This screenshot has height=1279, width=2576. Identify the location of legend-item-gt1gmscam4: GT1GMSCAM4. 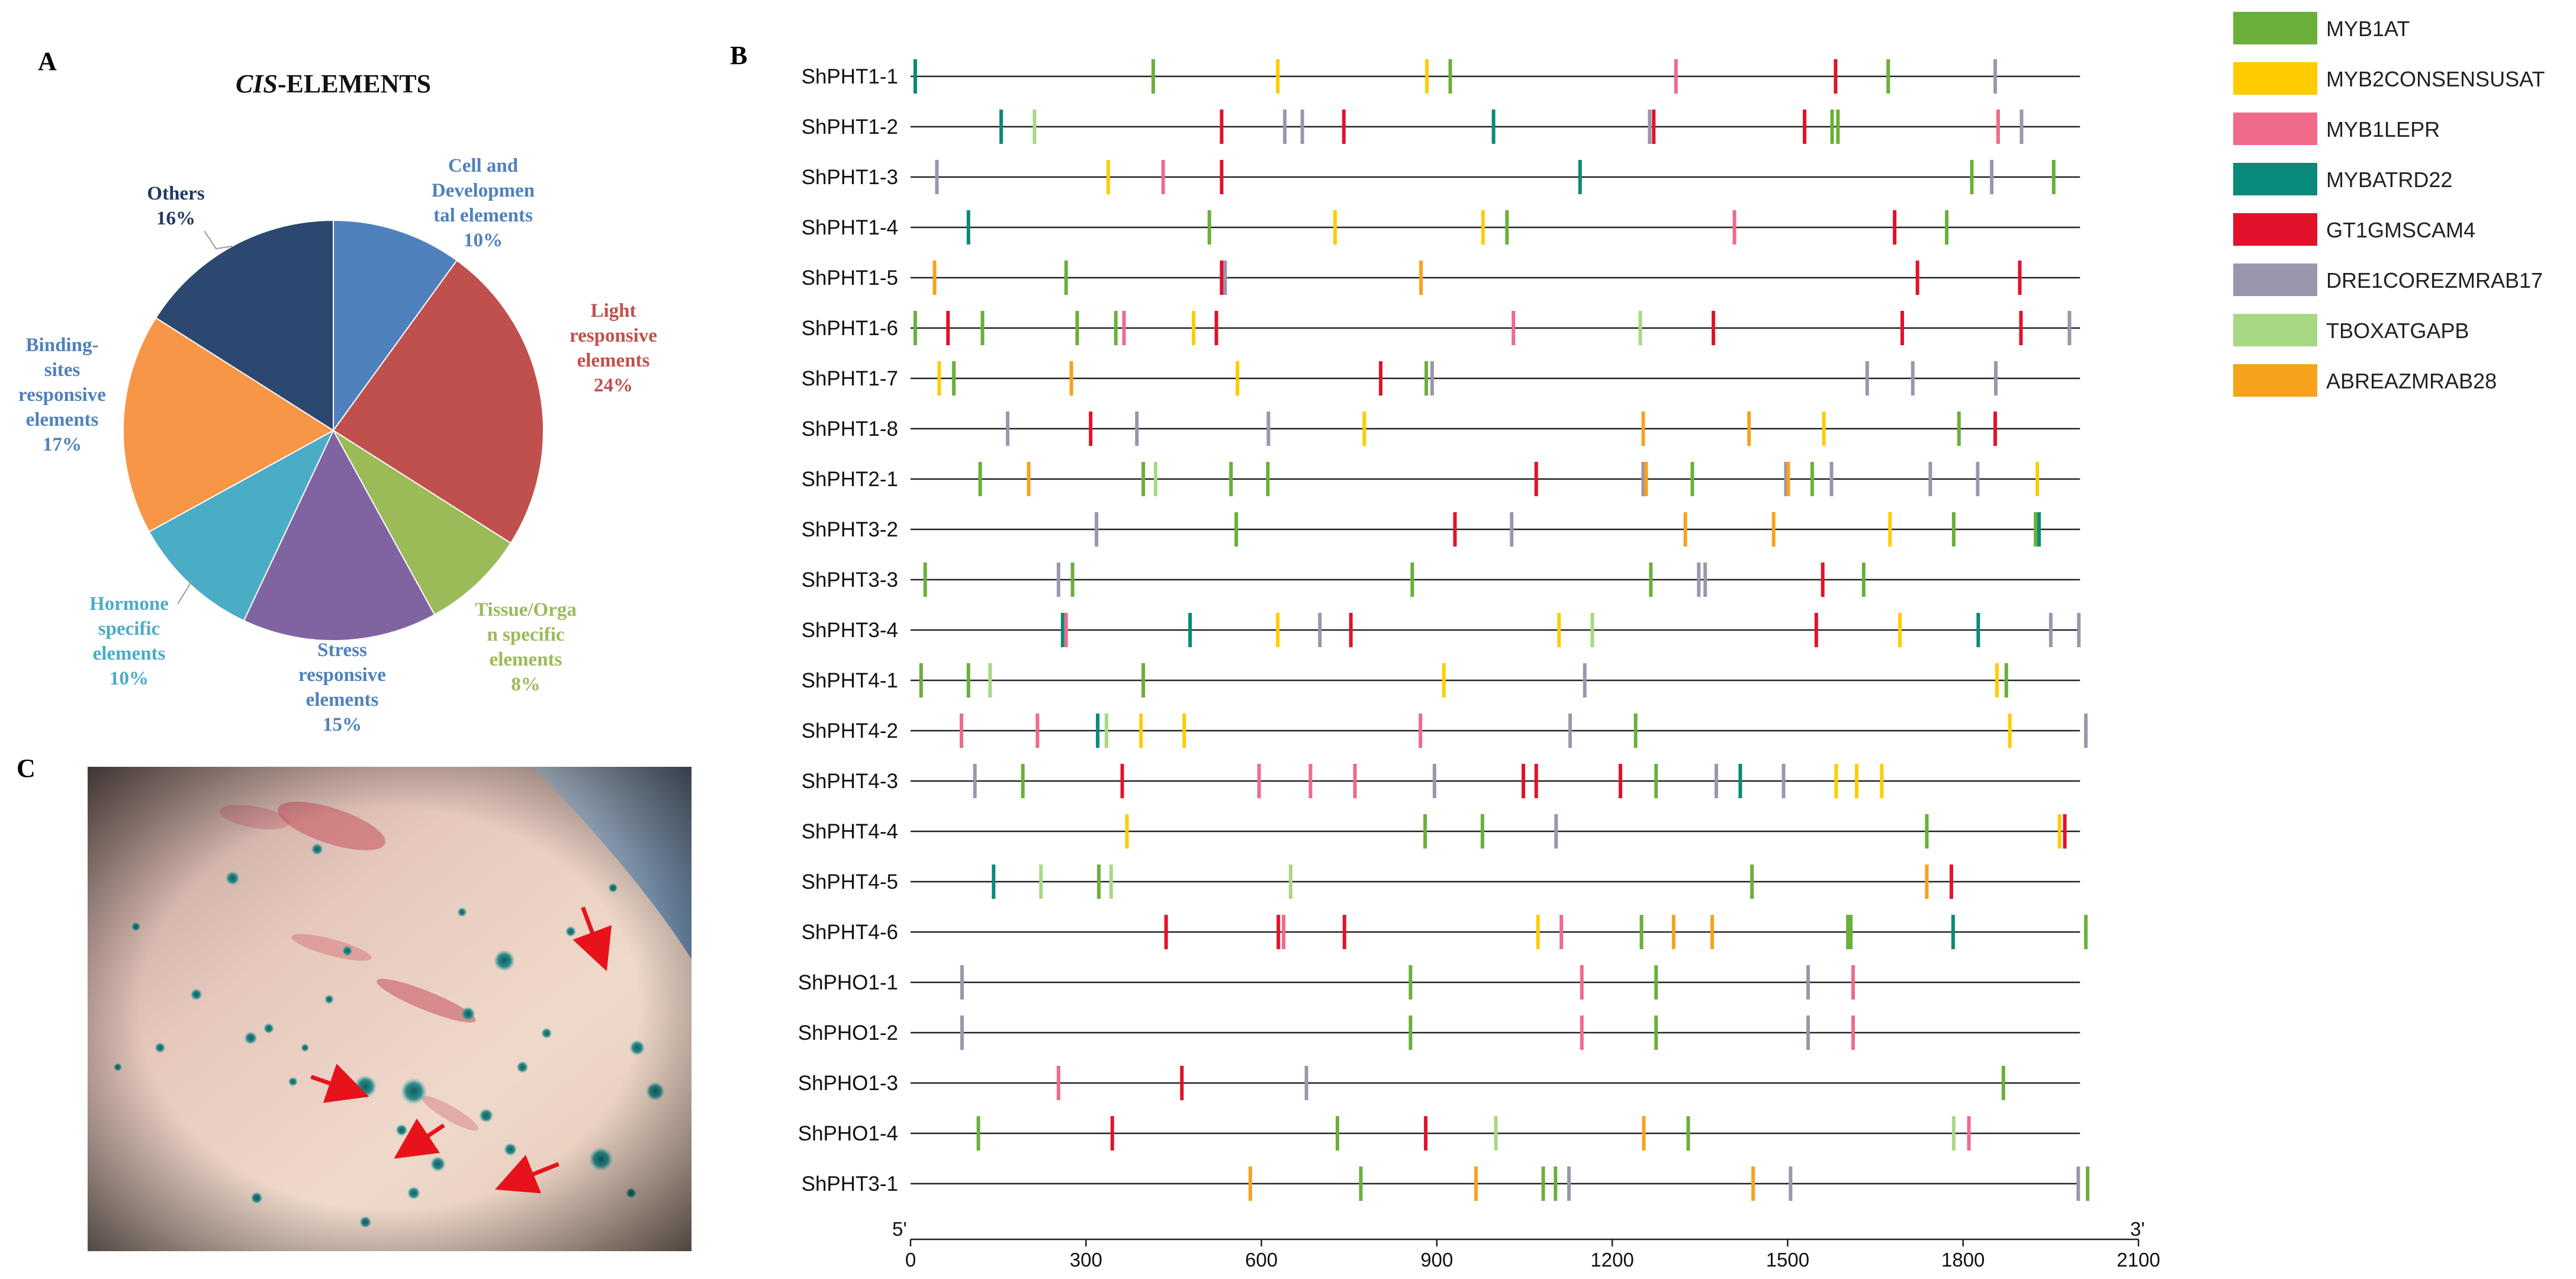
(2354, 229).